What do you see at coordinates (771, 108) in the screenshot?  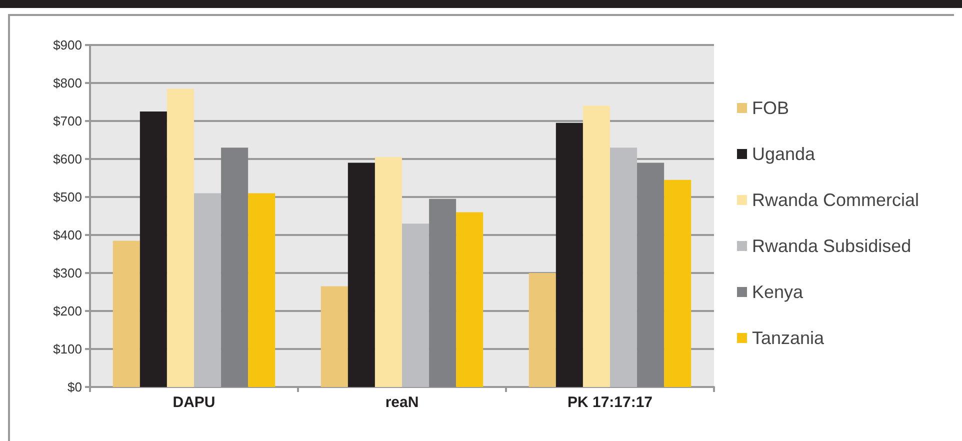 I see `legend-label: FOB` at bounding box center [771, 108].